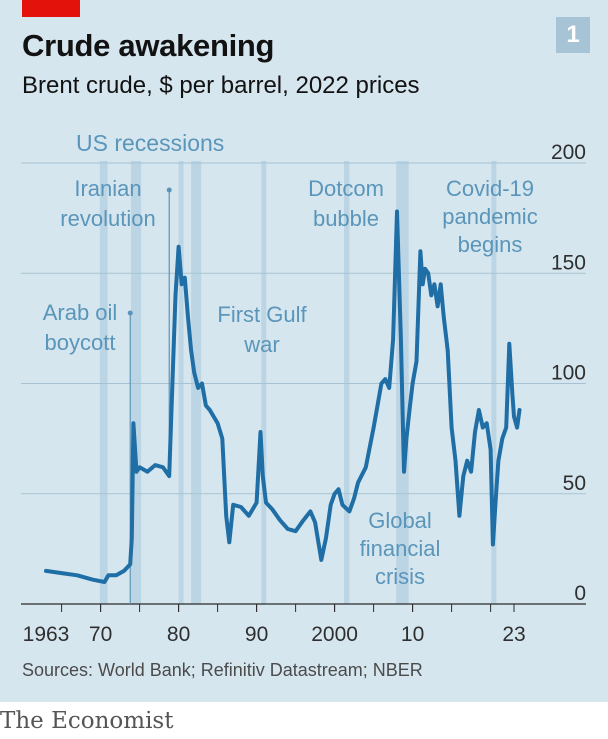  What do you see at coordinates (178, 634) in the screenshot?
I see `x-tick-label: 80` at bounding box center [178, 634].